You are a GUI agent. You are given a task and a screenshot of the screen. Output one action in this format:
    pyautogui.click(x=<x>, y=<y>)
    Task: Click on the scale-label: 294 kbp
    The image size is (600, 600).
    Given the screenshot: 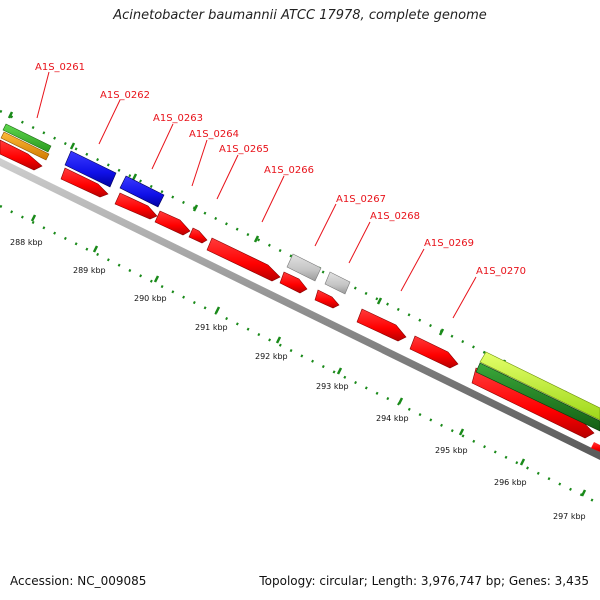 What is the action you would take?
    pyautogui.click(x=392, y=418)
    